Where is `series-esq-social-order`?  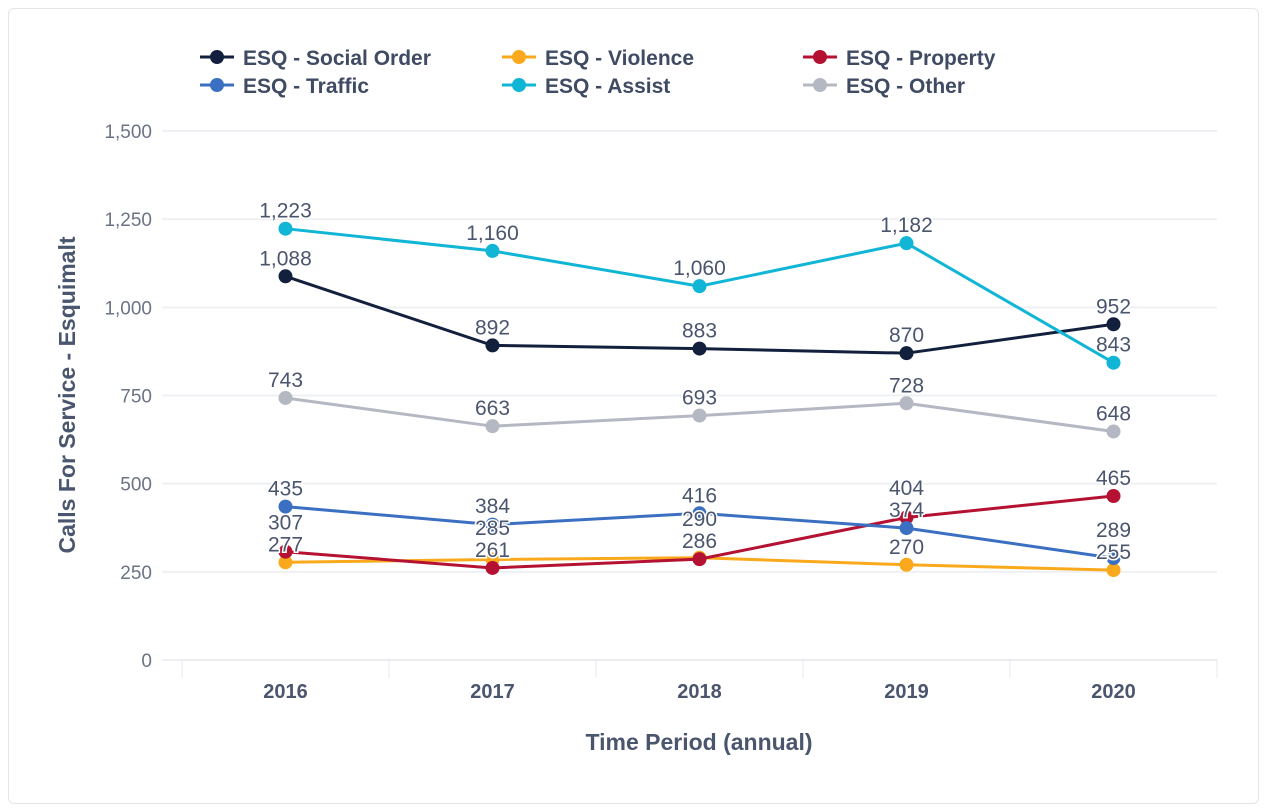 series-esq-social-order is located at coordinates (699, 315).